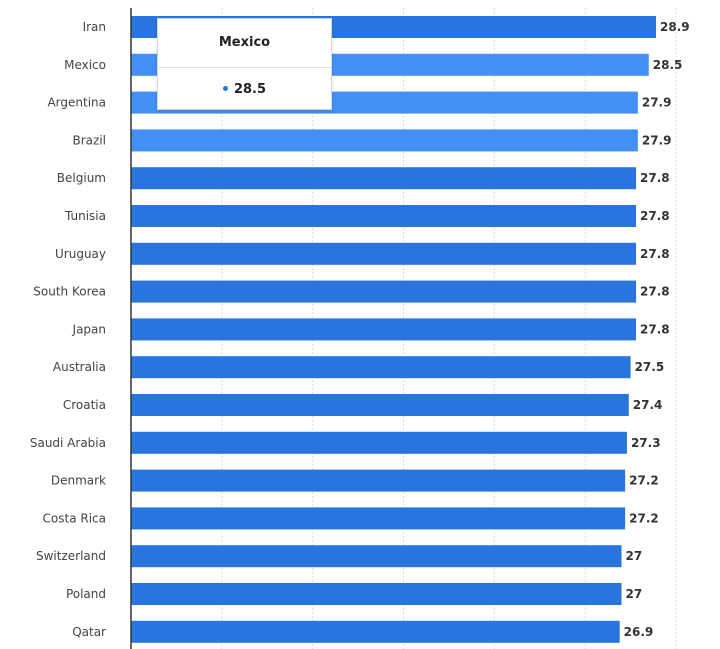 This screenshot has width=720, height=649. I want to click on category-label-switzerland: Switzerland, so click(71, 556).